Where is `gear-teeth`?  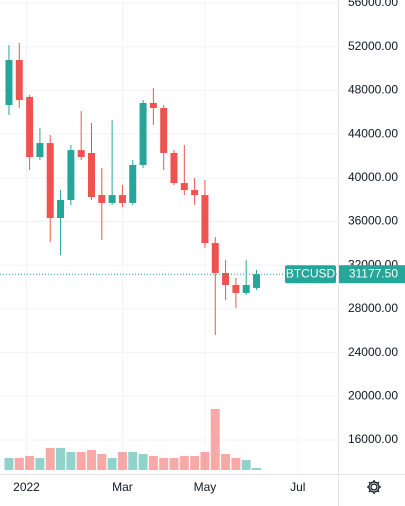 gear-teeth is located at coordinates (374, 487).